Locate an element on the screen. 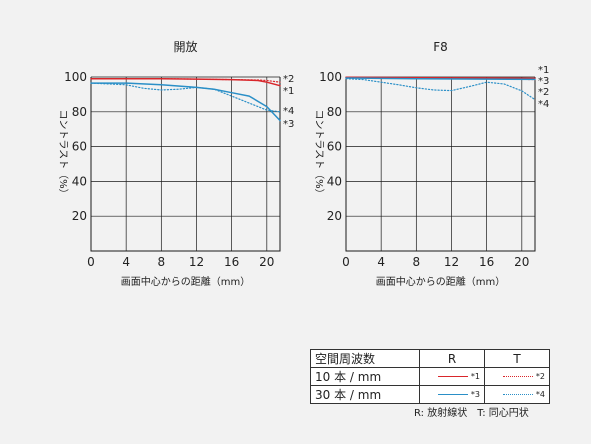  legend-cell-t30: *4 is located at coordinates (517, 394).